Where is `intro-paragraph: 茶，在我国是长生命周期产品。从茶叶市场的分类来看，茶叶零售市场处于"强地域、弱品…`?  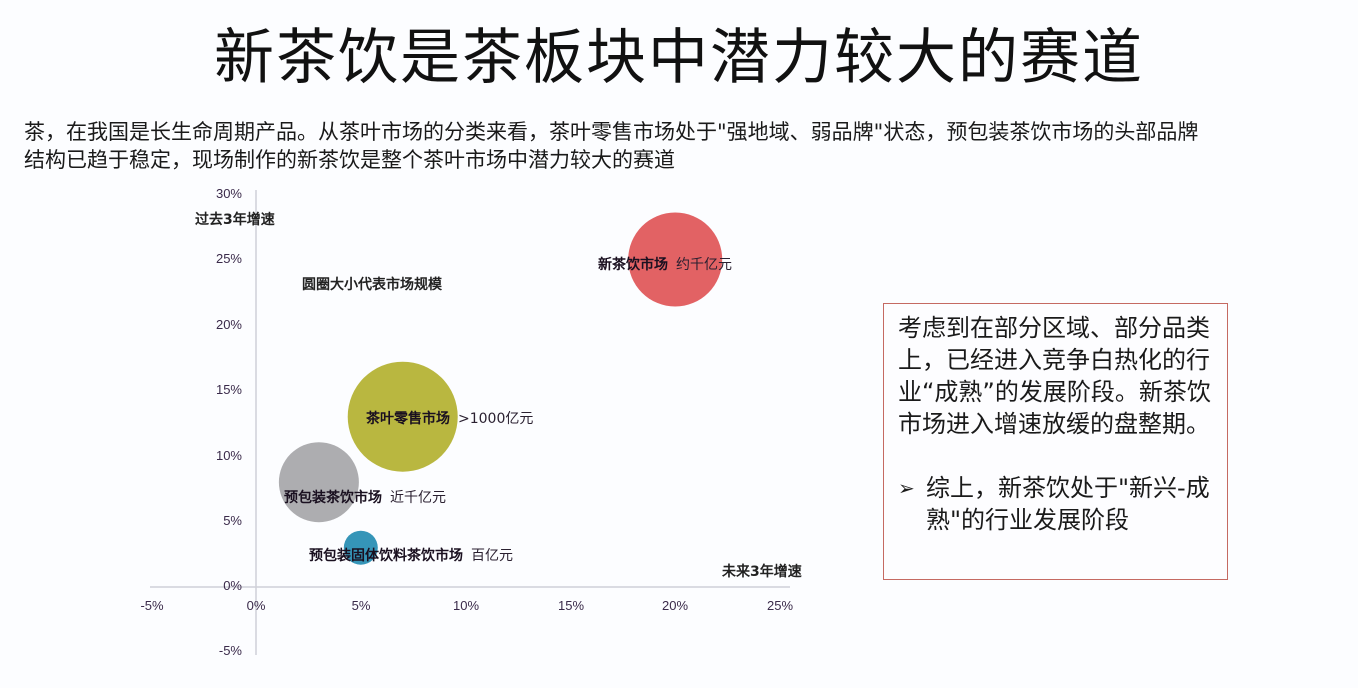
intro-paragraph: 茶，在我国是长生命周期产品。从茶叶市场的分类来看，茶叶零售市场处于"强地域、弱品… is located at coordinates (611, 146).